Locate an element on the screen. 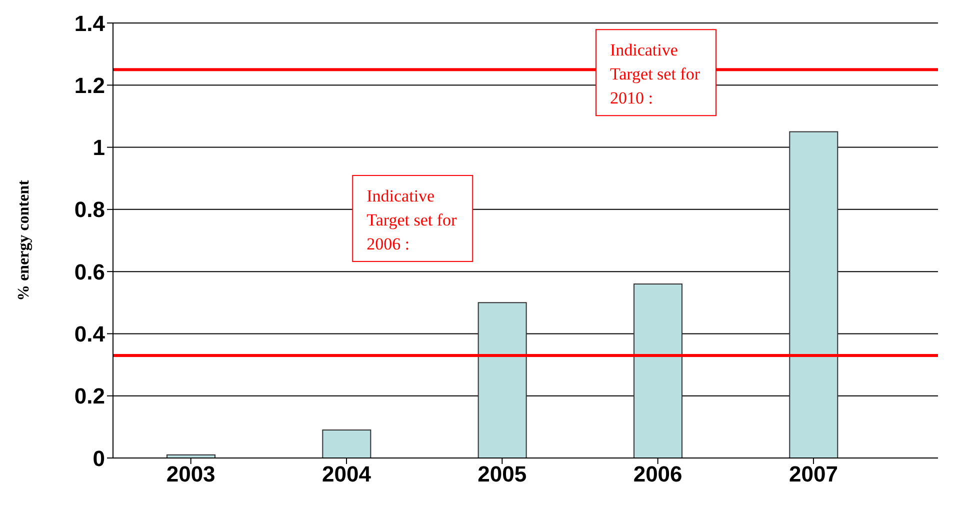 Image resolution: width=968 pixels, height=513 pixels. x-tick-label: 2004 is located at coordinates (347, 474).